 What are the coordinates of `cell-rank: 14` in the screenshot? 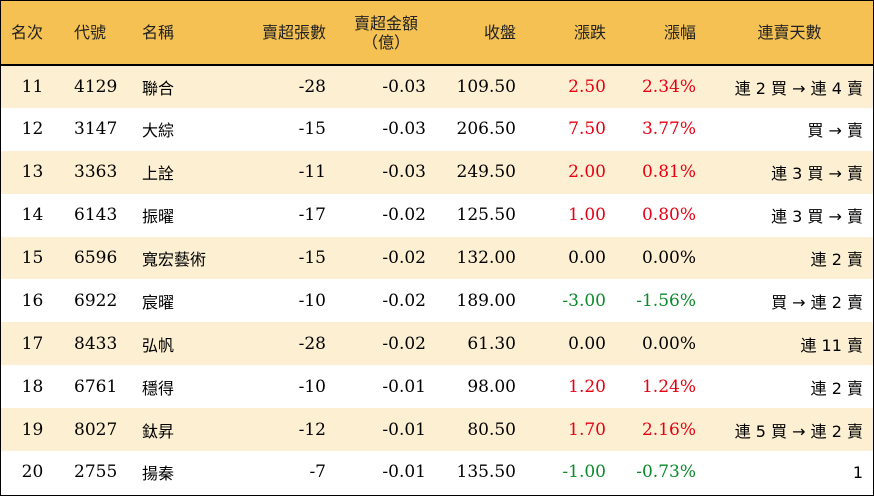 It's located at (32, 215).